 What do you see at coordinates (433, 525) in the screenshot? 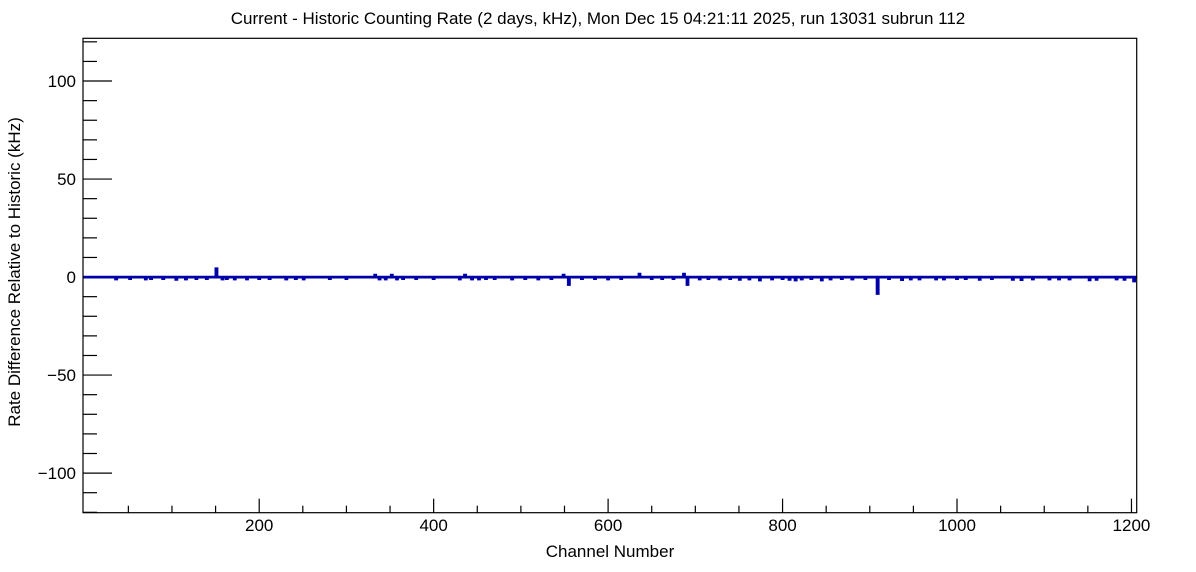
I see `x-tick-label: 400` at bounding box center [433, 525].